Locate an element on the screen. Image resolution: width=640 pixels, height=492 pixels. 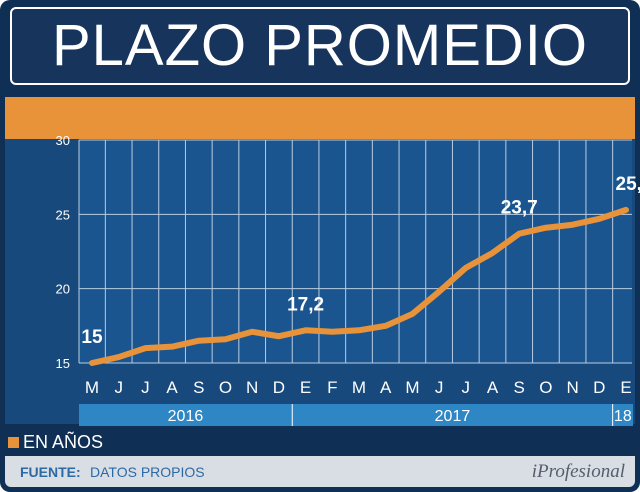
legend-label: EN AÑOS is located at coordinates (63, 441).